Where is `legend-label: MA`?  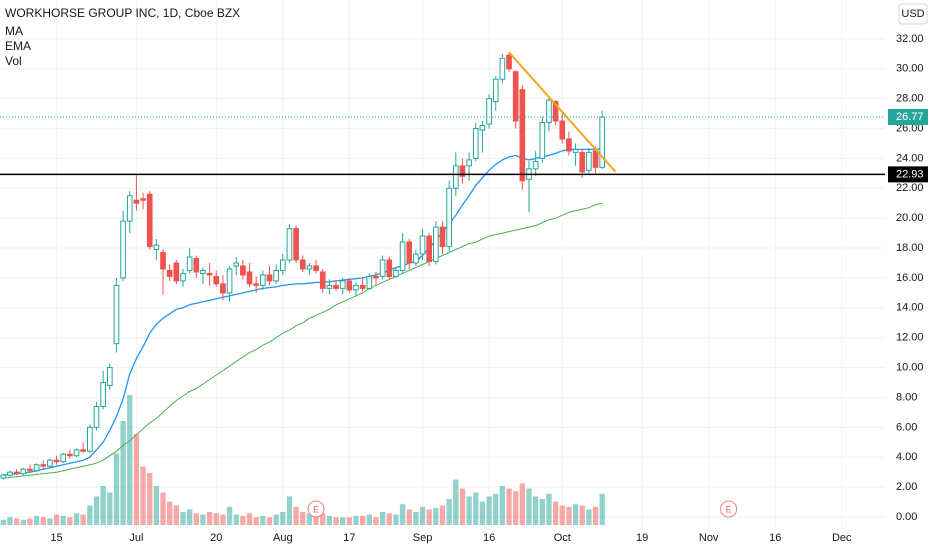
legend-label: MA is located at coordinates (14, 31).